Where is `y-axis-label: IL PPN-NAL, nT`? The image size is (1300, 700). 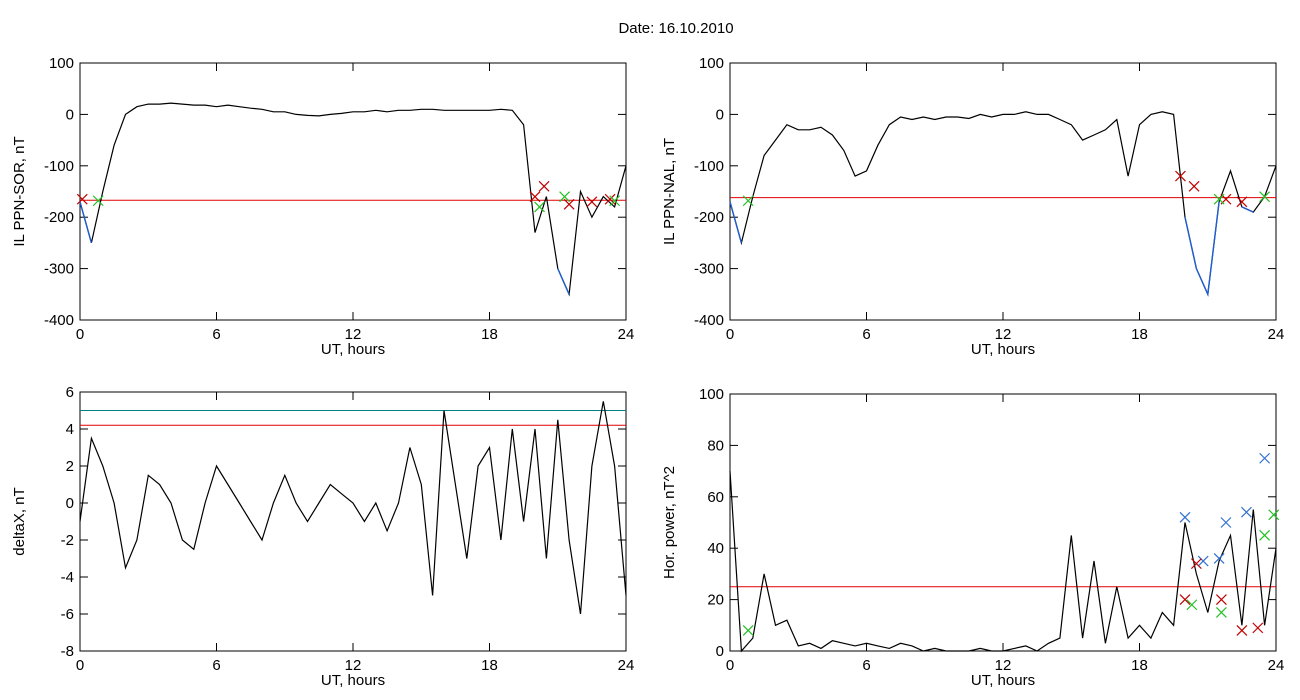 y-axis-label: IL PPN-NAL, nT is located at coordinates (669, 191).